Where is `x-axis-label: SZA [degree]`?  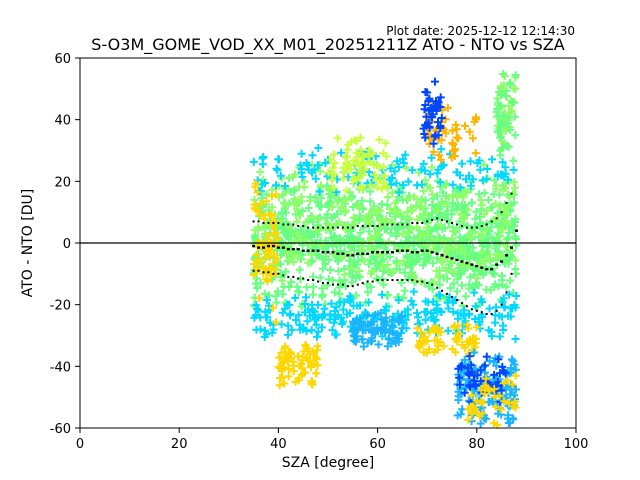 x-axis-label: SZA [degree] is located at coordinates (328, 463).